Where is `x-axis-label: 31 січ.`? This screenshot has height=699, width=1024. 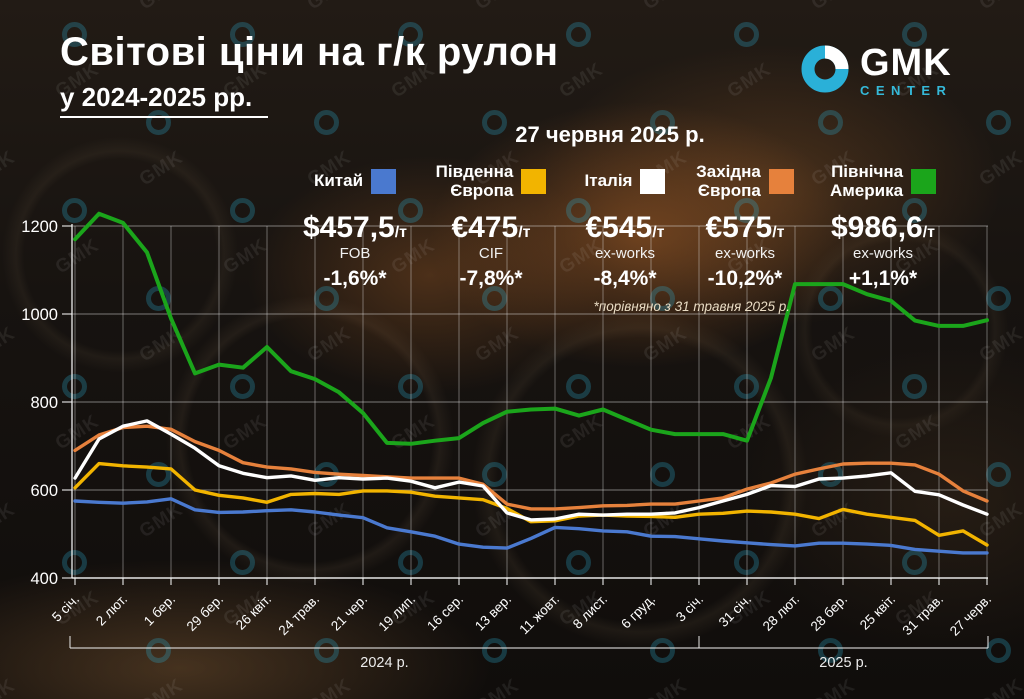
x-axis-label: 31 січ. is located at coordinates (735, 611).